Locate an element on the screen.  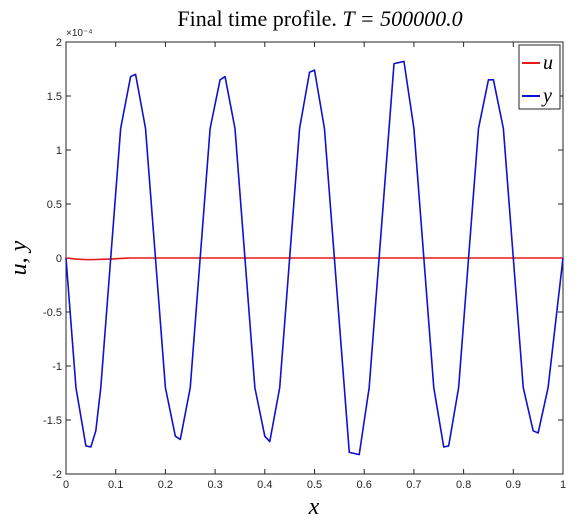
chart-title: Final time profile. T = 500000.0 is located at coordinates (319, 18).